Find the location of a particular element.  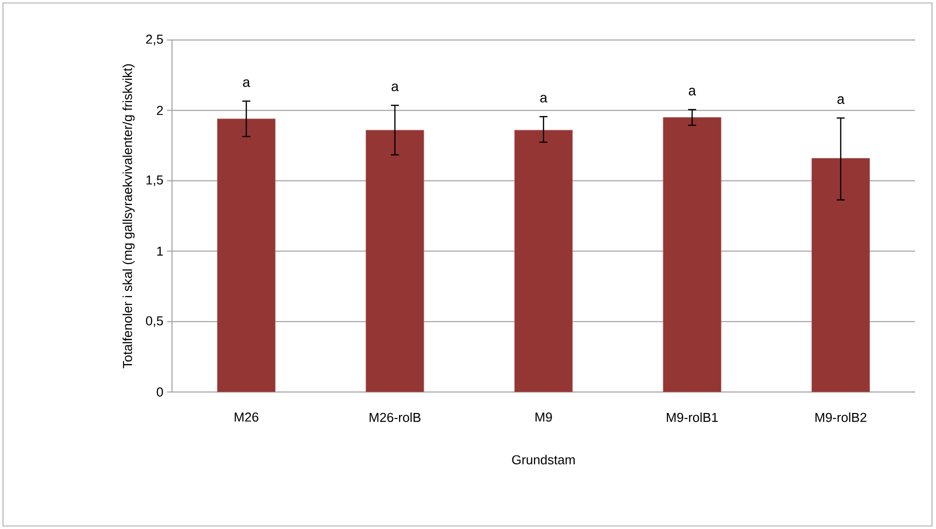

y-tick-label: 2 is located at coordinates (159, 110).